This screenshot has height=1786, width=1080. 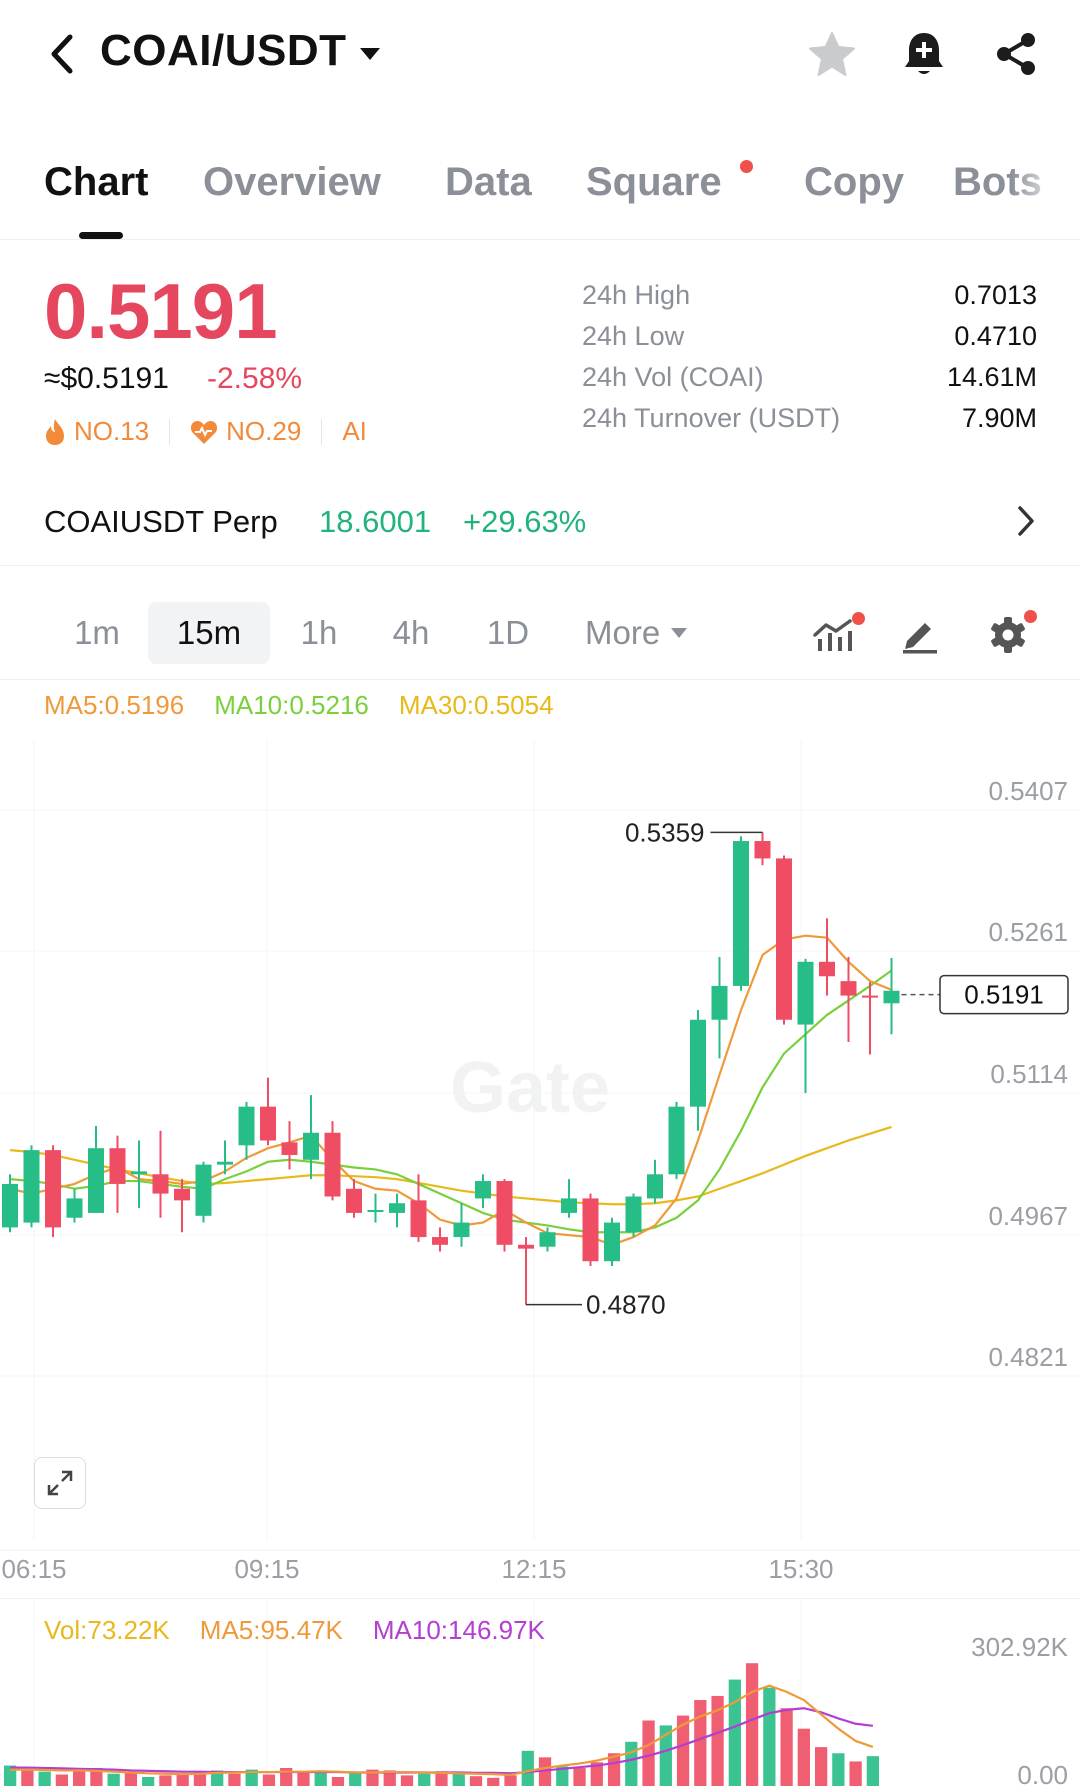 What do you see at coordinates (836, 635) in the screenshot?
I see `indicators-button` at bounding box center [836, 635].